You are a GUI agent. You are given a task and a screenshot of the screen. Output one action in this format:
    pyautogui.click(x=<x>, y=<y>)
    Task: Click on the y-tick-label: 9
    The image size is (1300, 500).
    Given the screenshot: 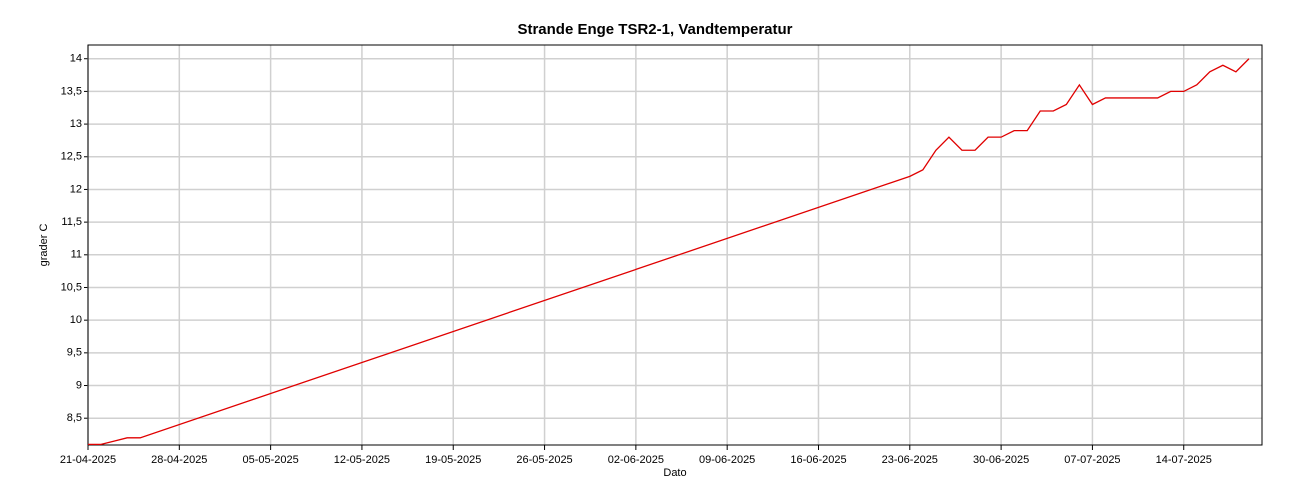 What is the action you would take?
    pyautogui.click(x=79, y=385)
    